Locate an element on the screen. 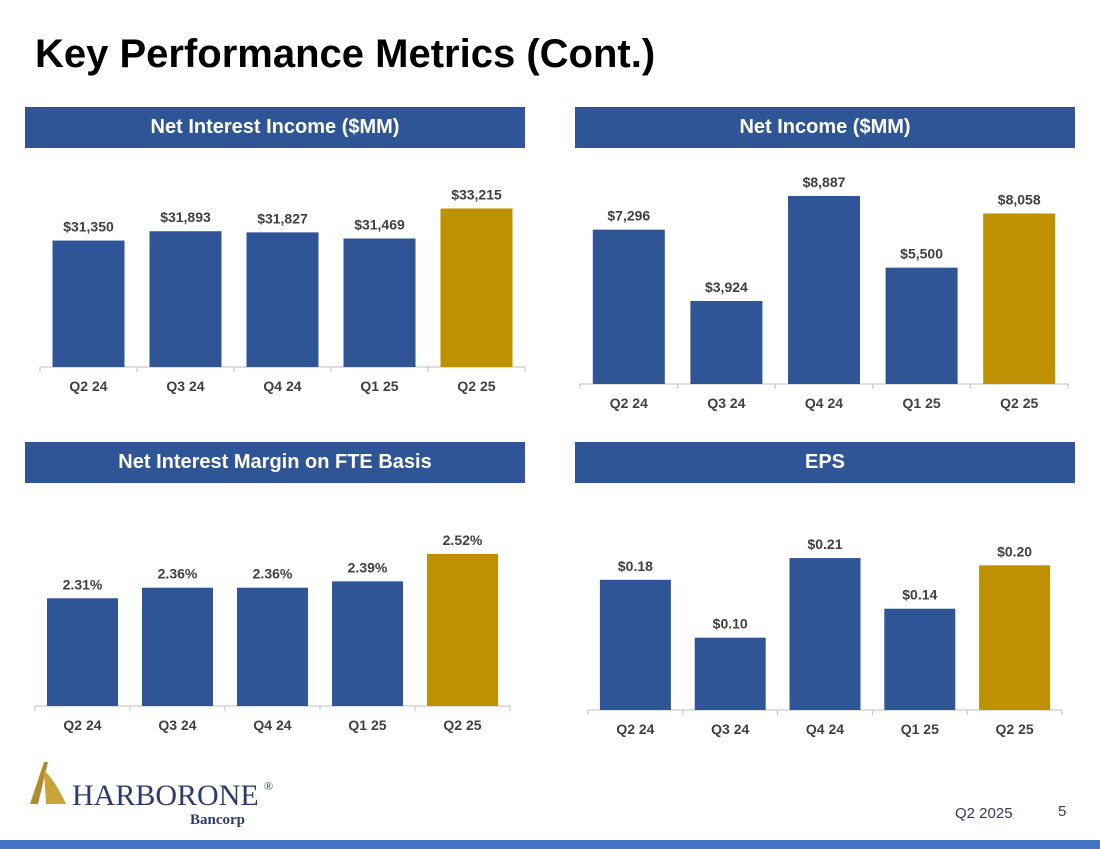 The image size is (1100, 849). harborone-logo: HARBORONE ® Bancorp is located at coordinates (151, 795).